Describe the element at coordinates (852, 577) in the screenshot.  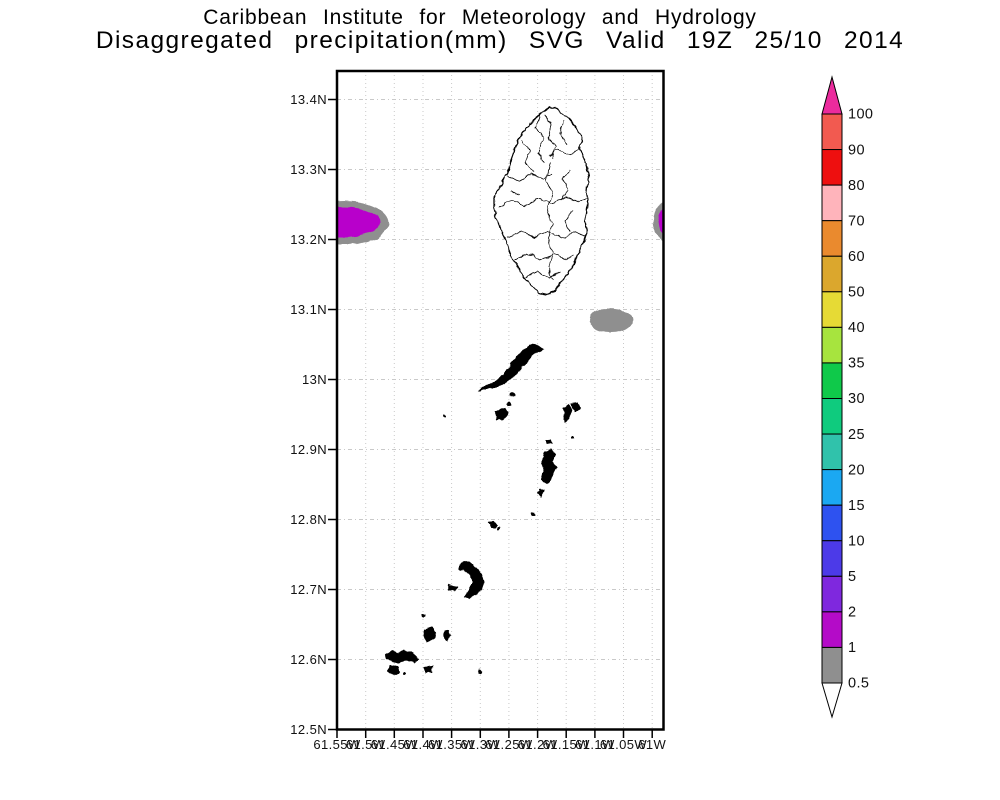
I see `colorbar-tick-label: 5` at that location.